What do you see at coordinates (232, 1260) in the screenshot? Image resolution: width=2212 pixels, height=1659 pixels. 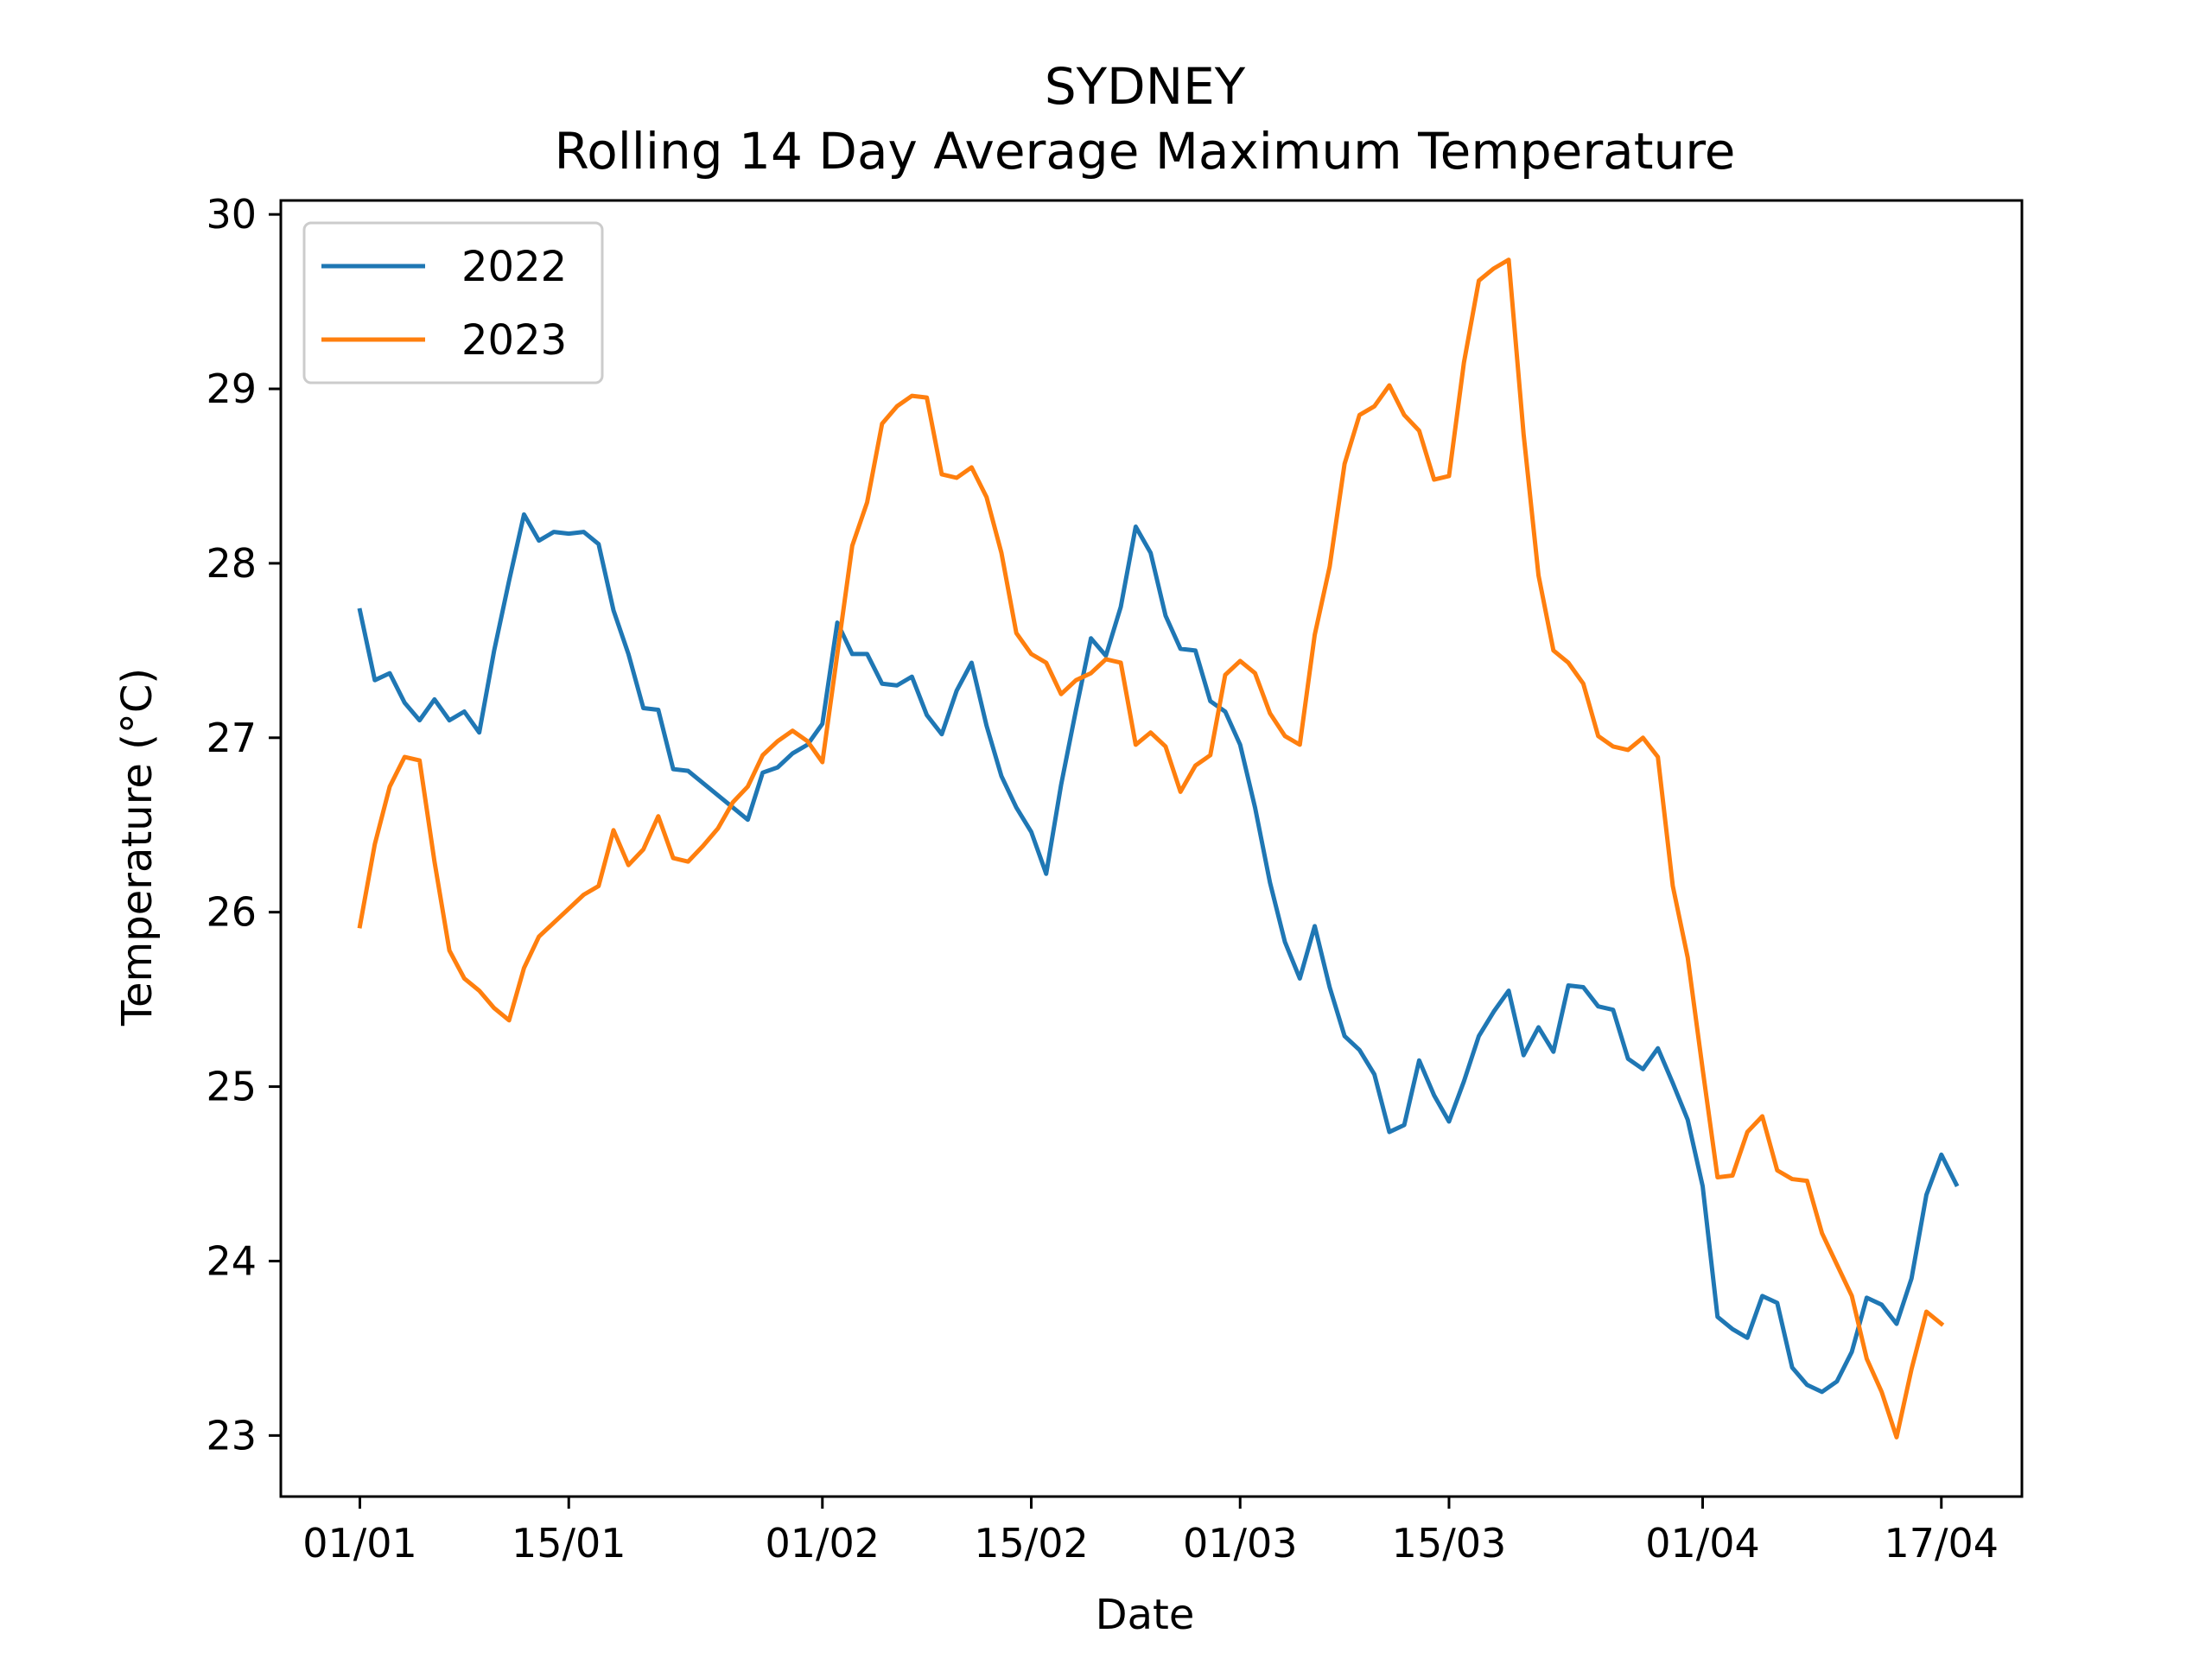 I see `y-tick-label: 24` at bounding box center [232, 1260].